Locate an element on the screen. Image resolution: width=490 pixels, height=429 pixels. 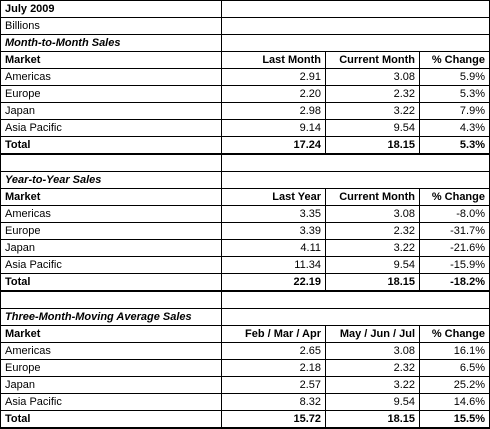
total-change-cell: 5.3% is located at coordinates (454, 145).